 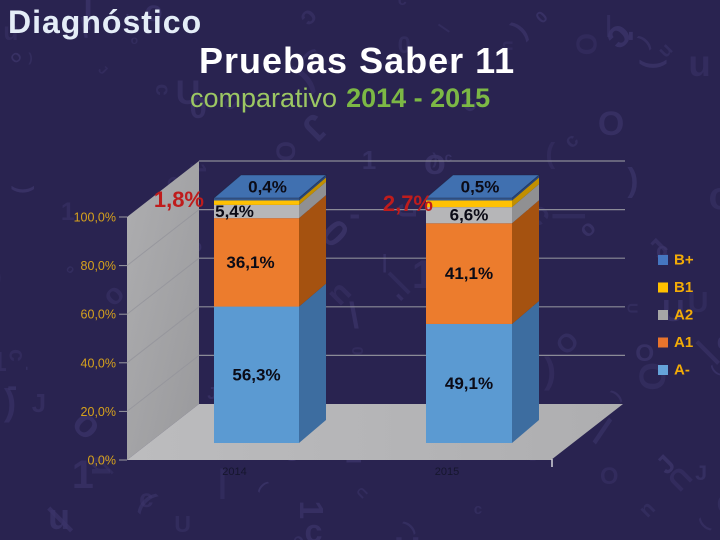 I want to click on column-2014-top-face, so click(x=270, y=186).